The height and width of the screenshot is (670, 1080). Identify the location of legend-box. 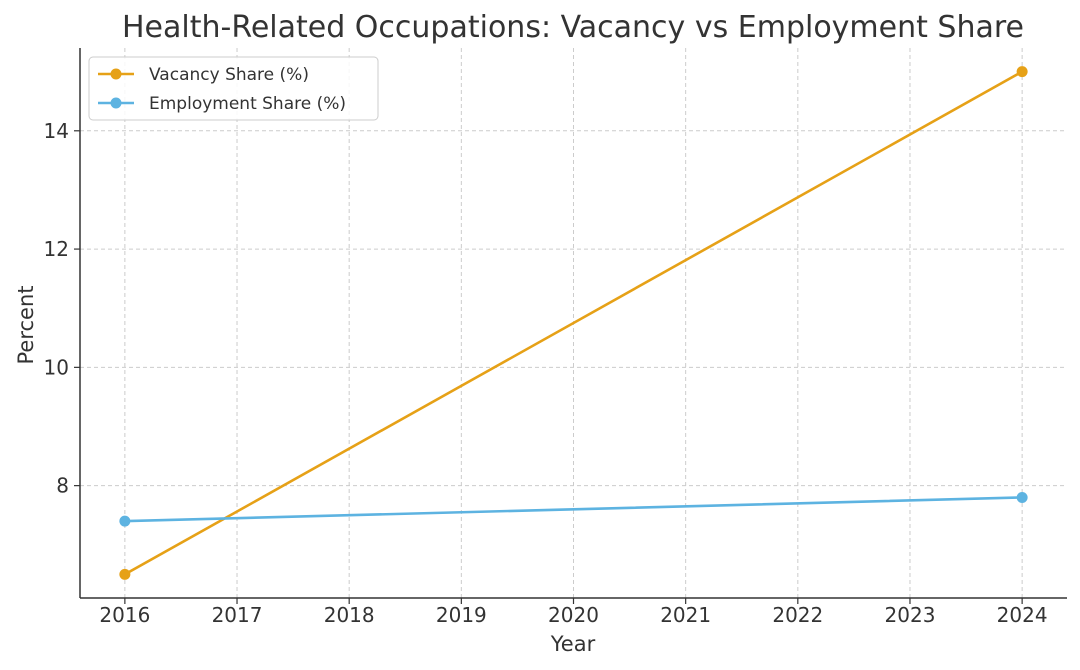
(233, 88).